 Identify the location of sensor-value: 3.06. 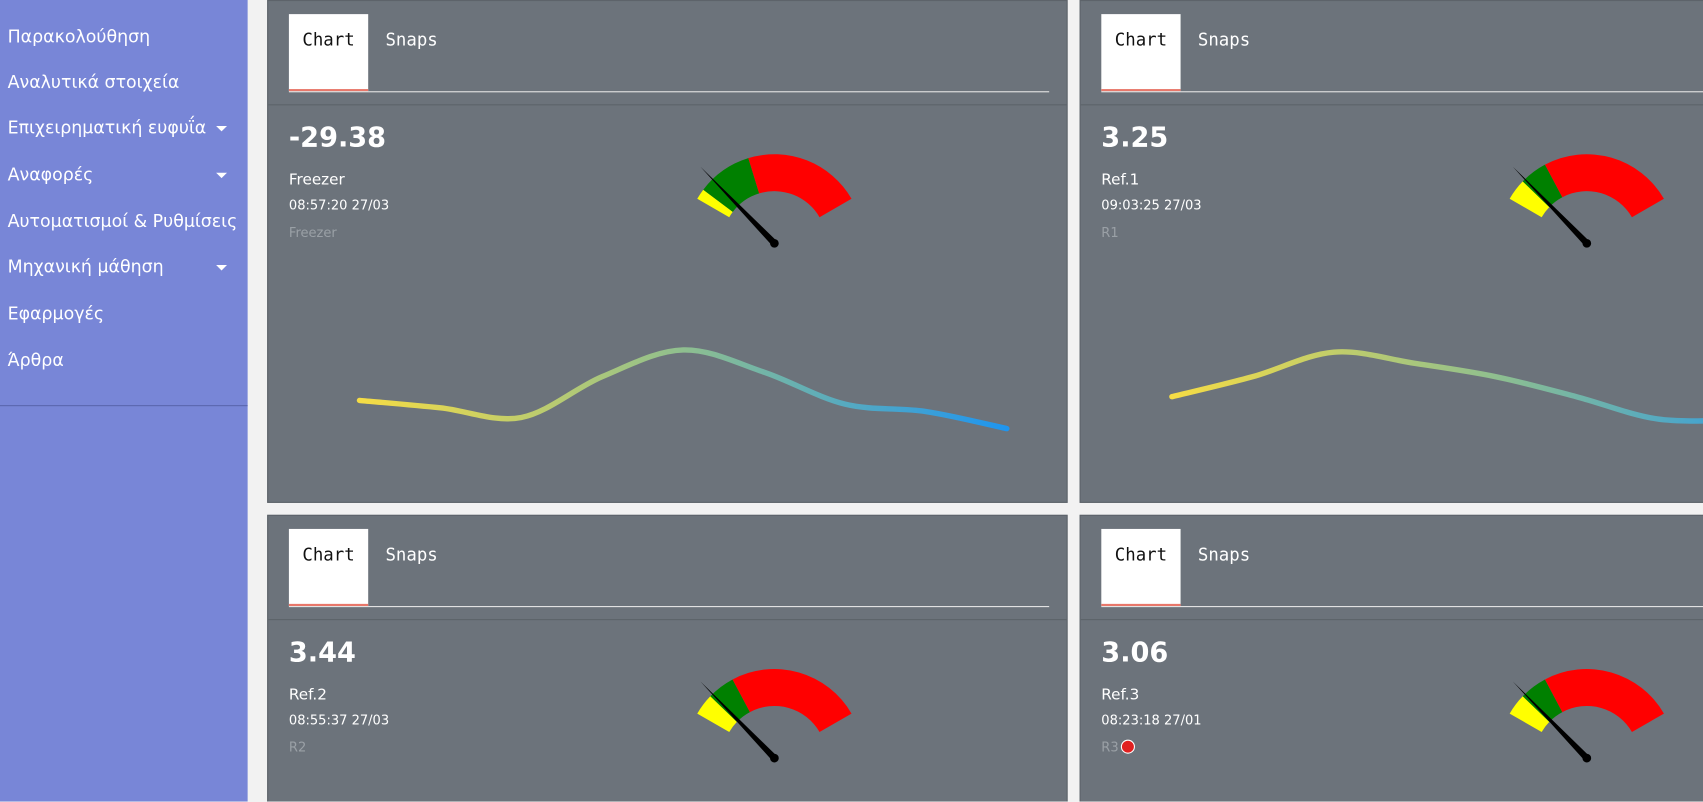
(1135, 652).